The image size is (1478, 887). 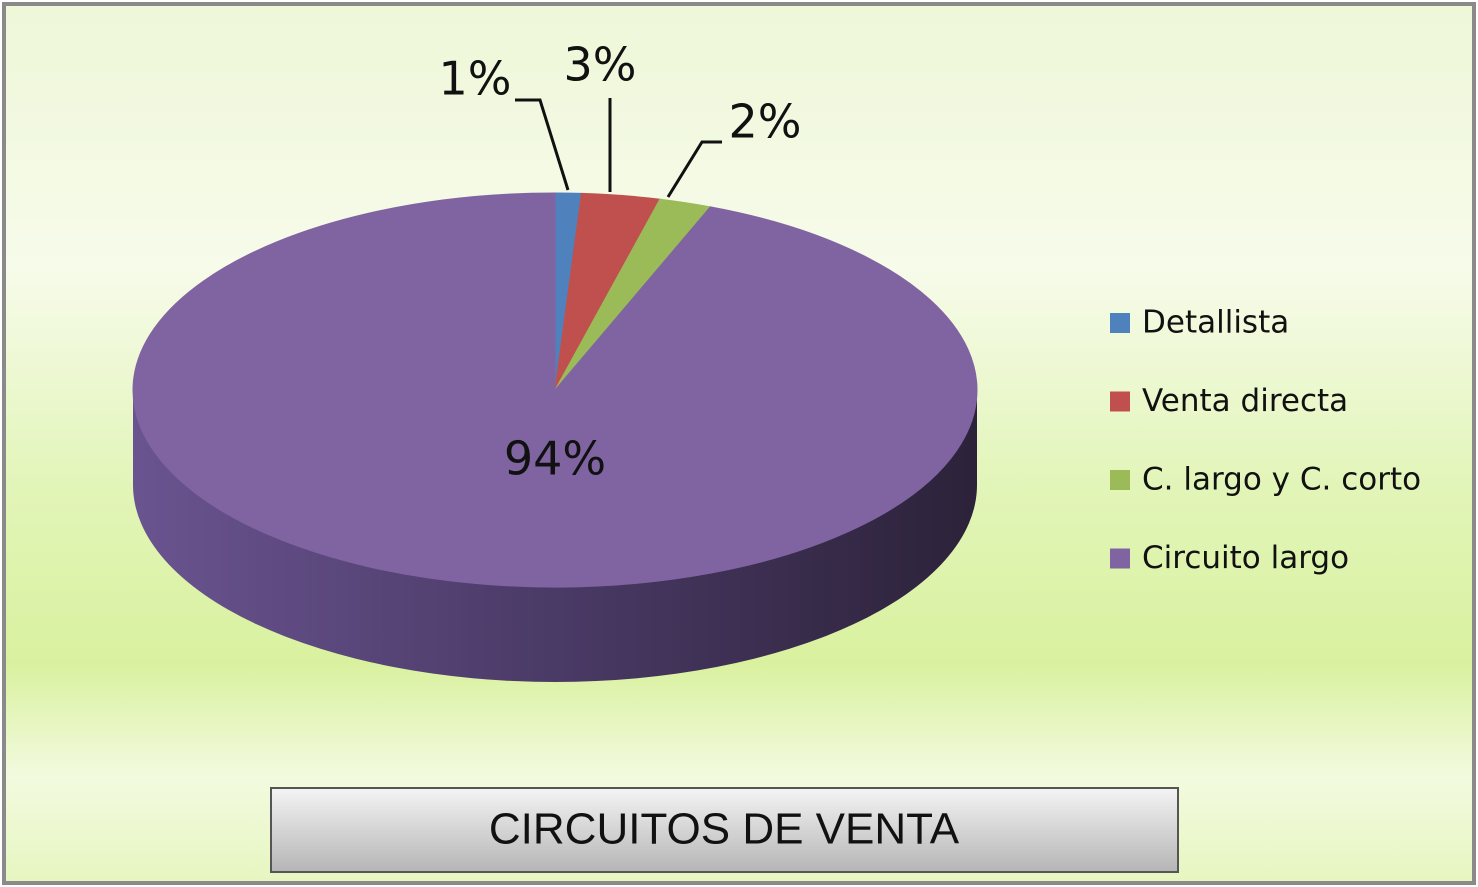 What do you see at coordinates (1215, 323) in the screenshot?
I see `legend-label: Detallista` at bounding box center [1215, 323].